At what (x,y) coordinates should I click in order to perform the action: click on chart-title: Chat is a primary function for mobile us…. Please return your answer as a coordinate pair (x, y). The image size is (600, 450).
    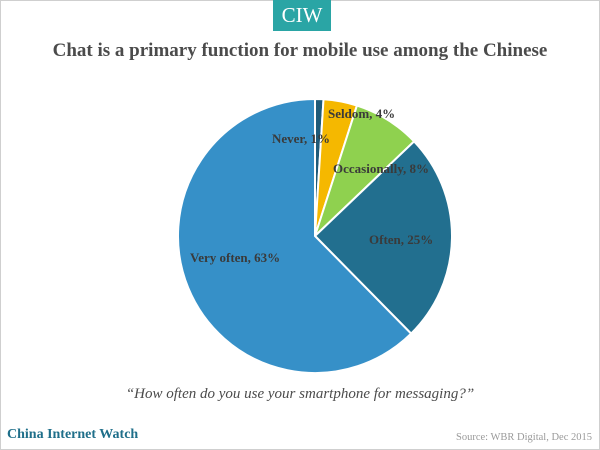
    Looking at the image, I should click on (300, 50).